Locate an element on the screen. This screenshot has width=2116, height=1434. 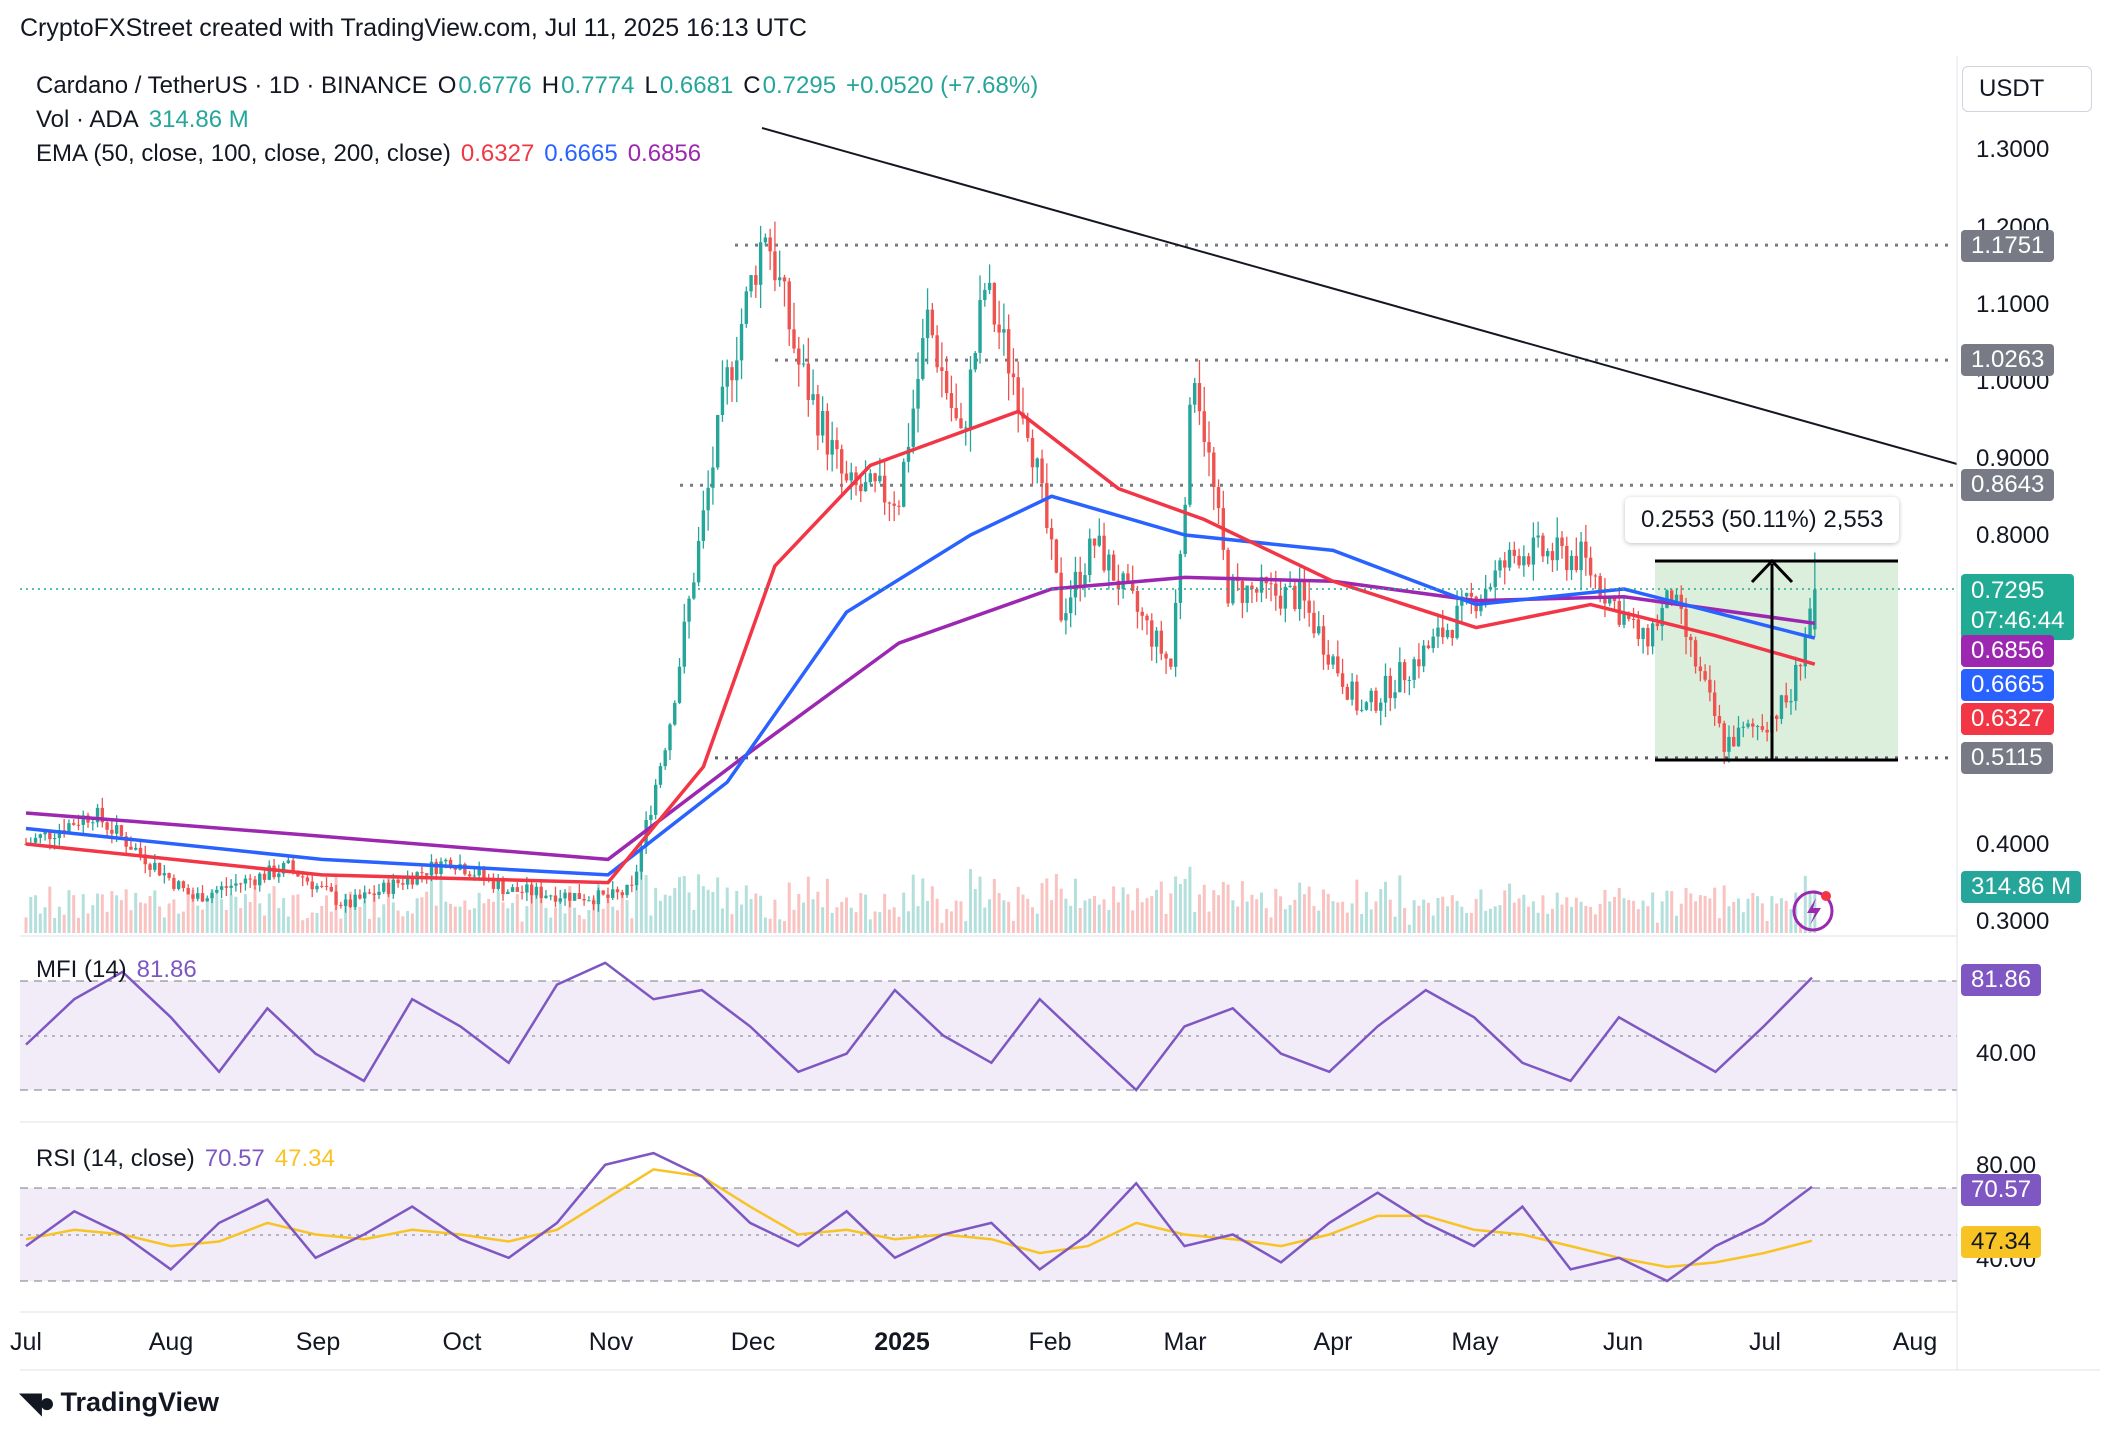
volume-legend: Vol · ADA 314.86 M is located at coordinates (147, 120).